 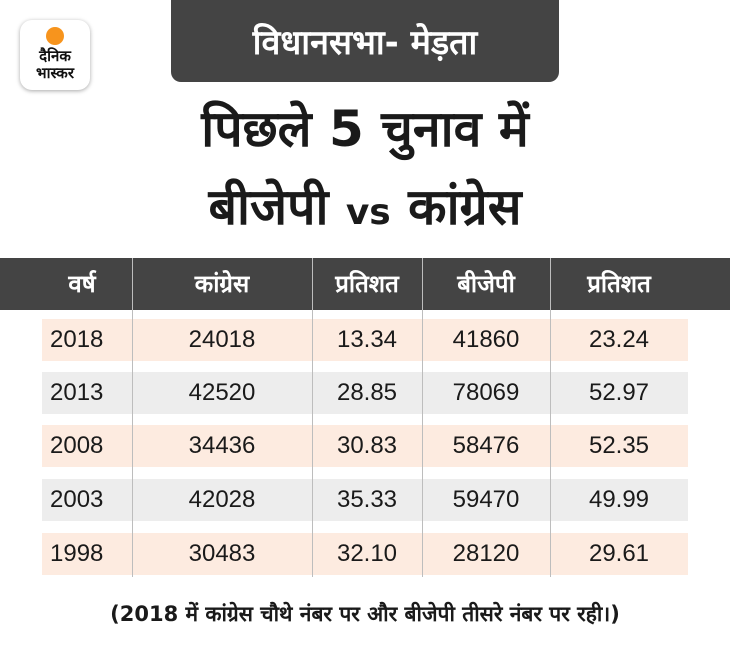 I want to click on cell-congress-percent: 30.83, so click(x=367, y=445).